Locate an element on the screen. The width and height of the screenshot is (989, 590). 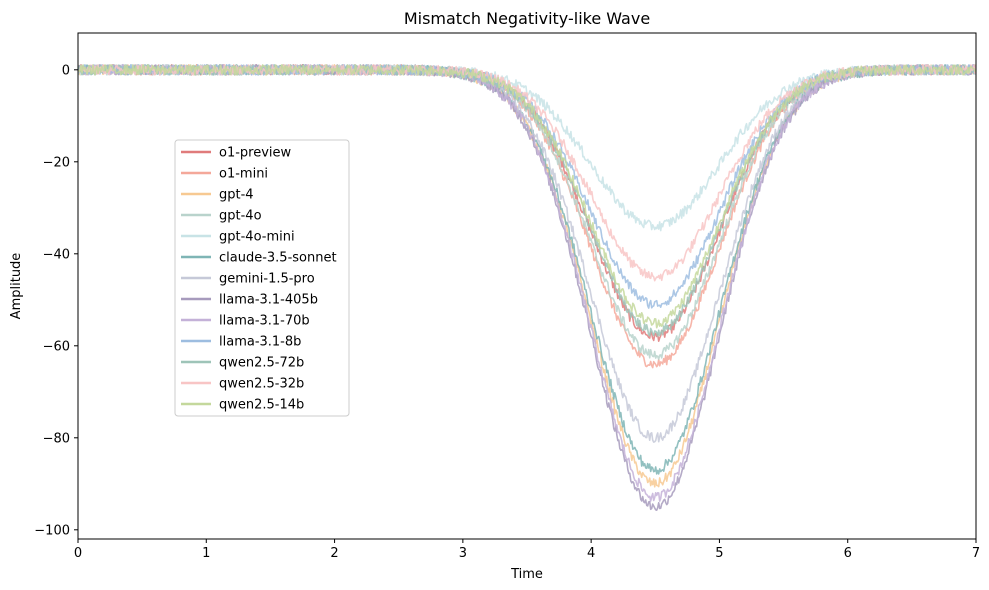
legend-label: qwen2.5-14b is located at coordinates (261, 405).